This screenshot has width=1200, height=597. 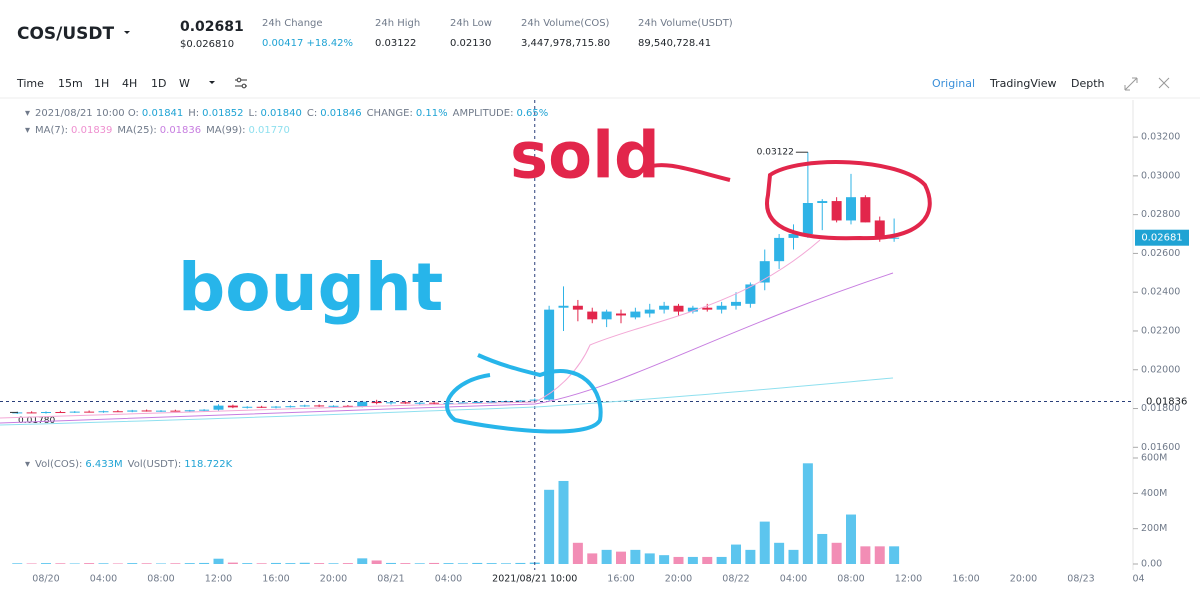 I want to click on time-label: 04:00, so click(x=793, y=579).